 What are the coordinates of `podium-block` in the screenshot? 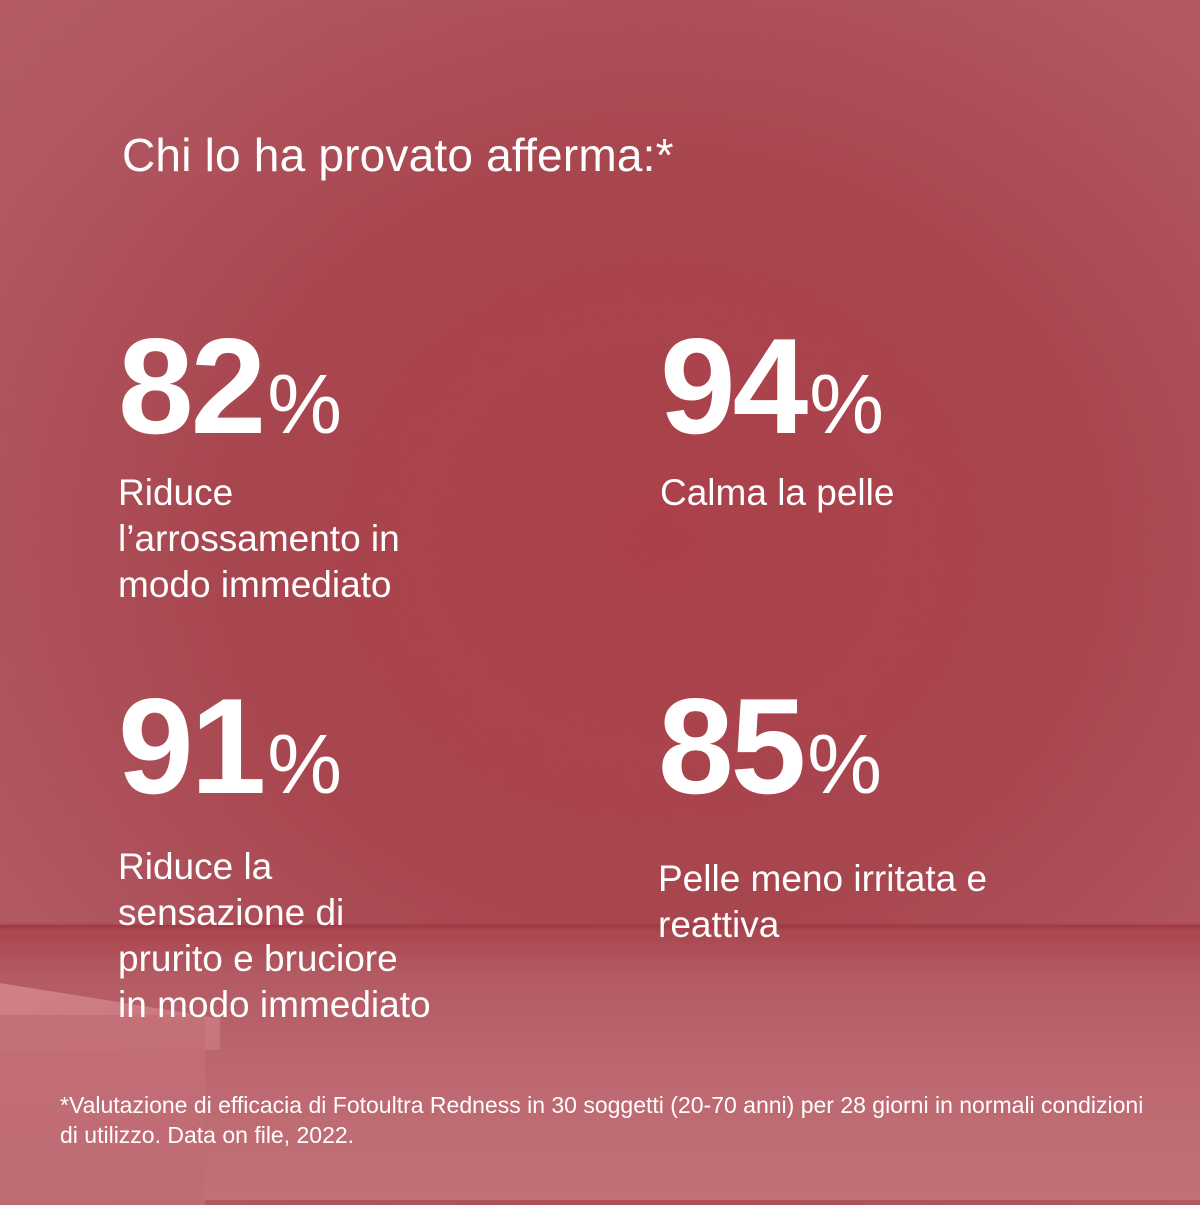 It's located at (102, 1110).